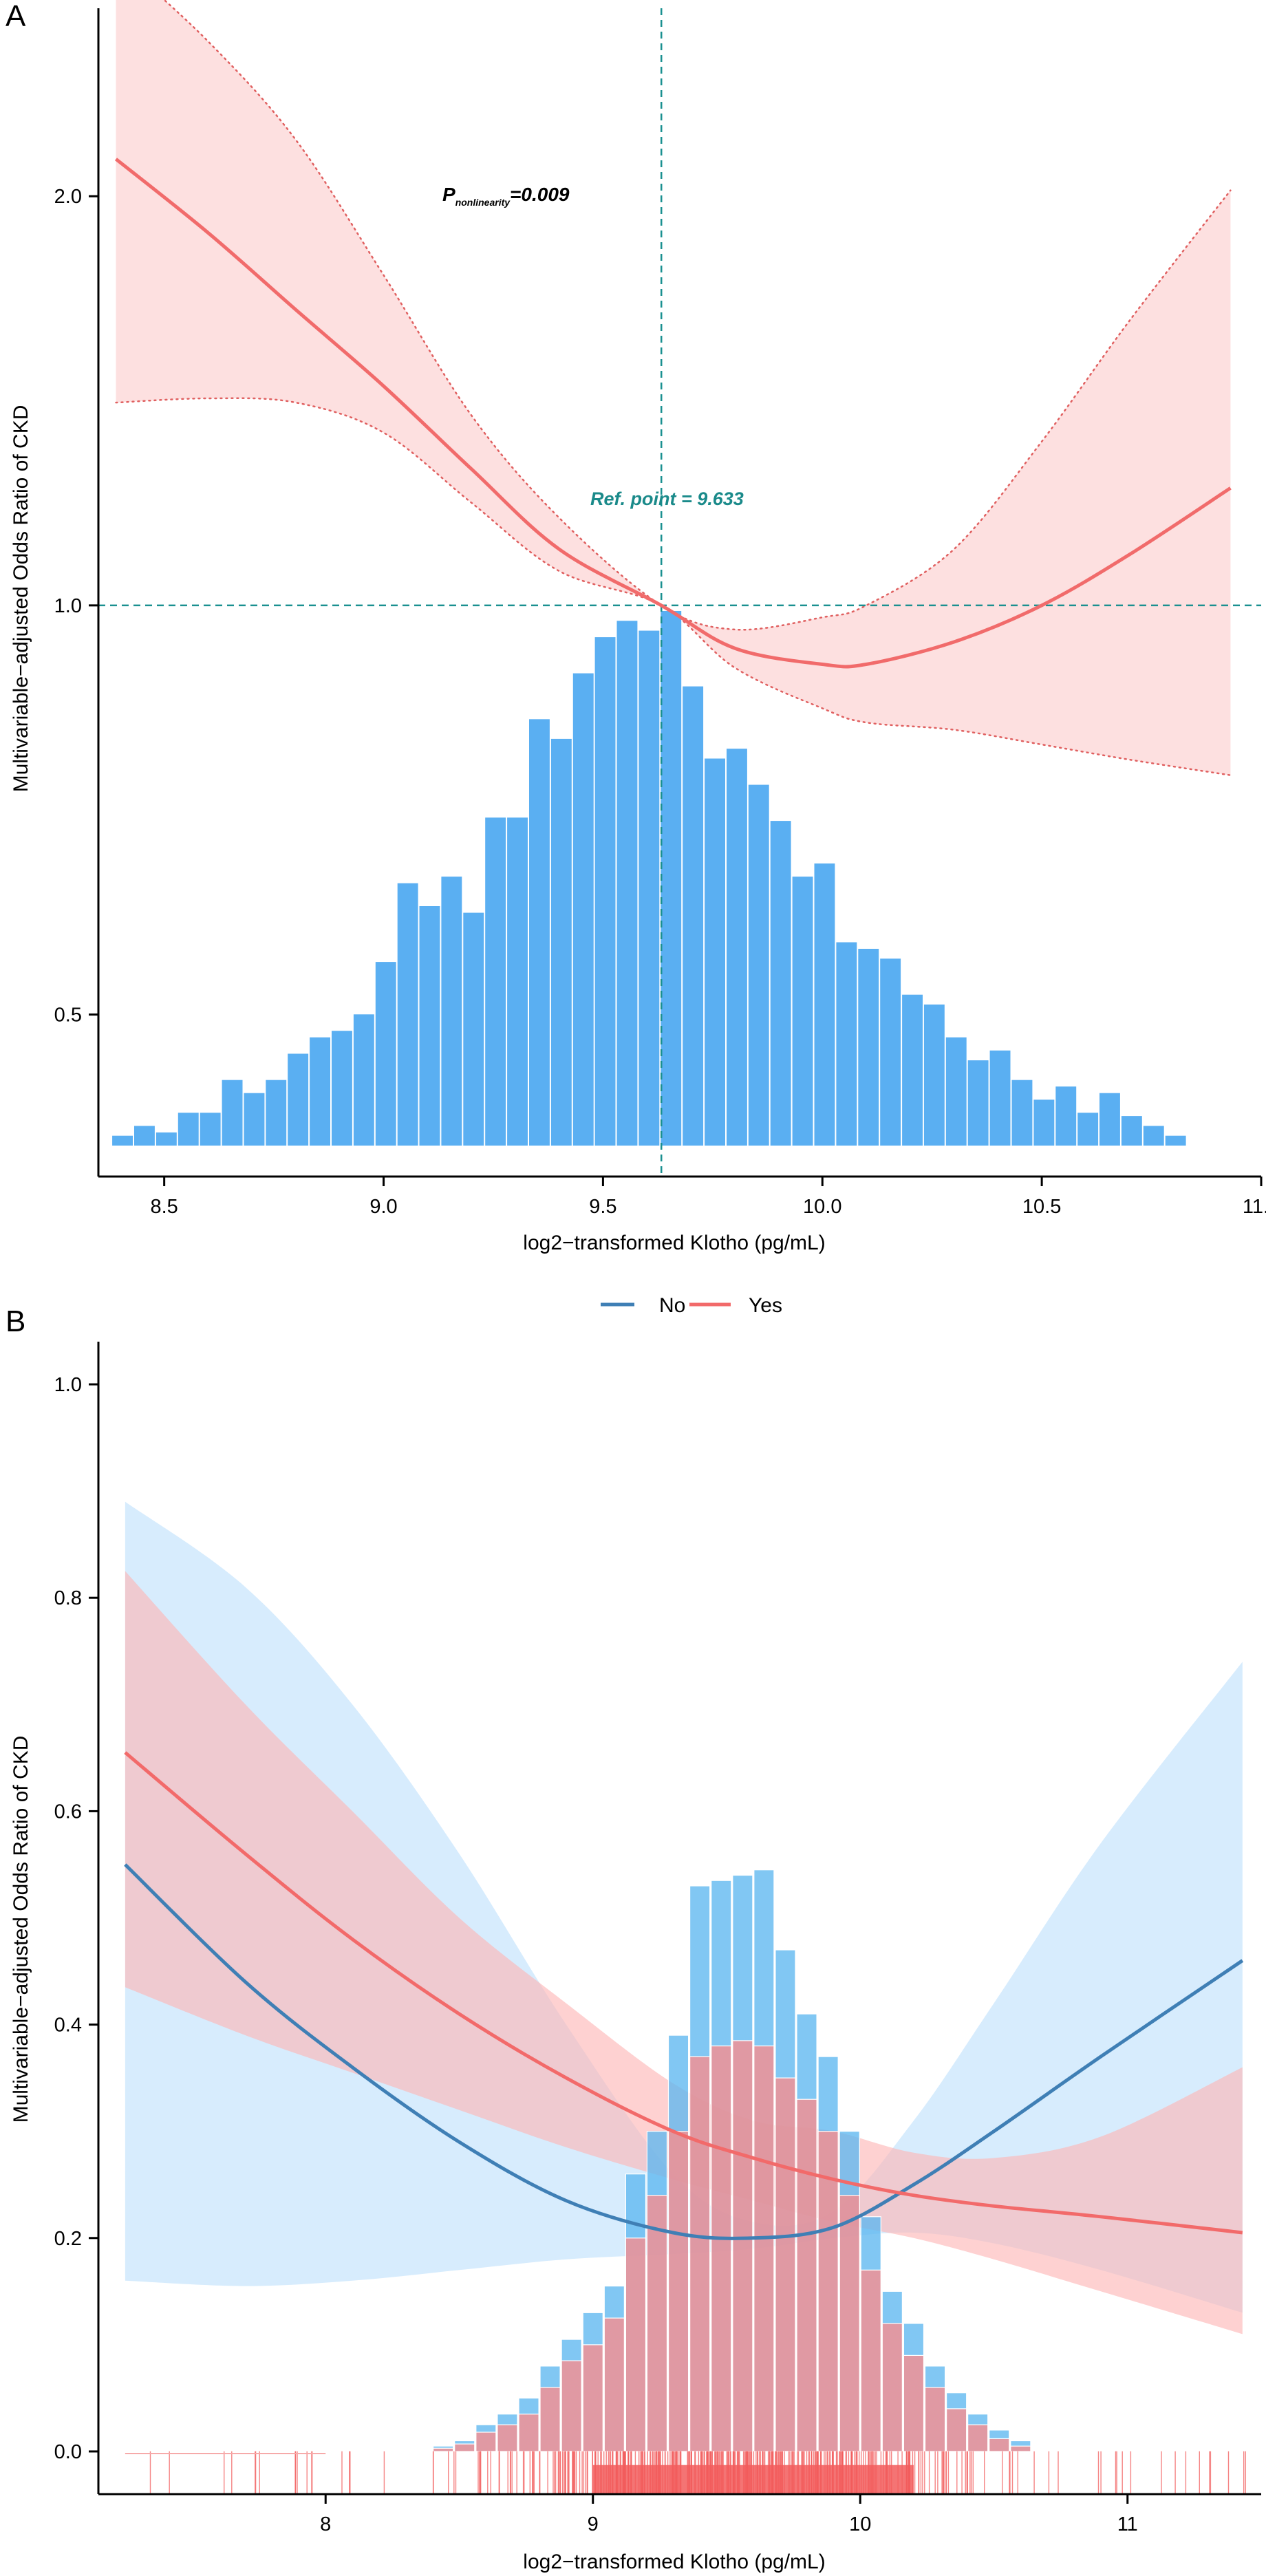  Describe the element at coordinates (674, 1243) in the screenshot. I see `panel-a-x-axis-title: log2−transformed Klotho (pg/mL)` at that location.